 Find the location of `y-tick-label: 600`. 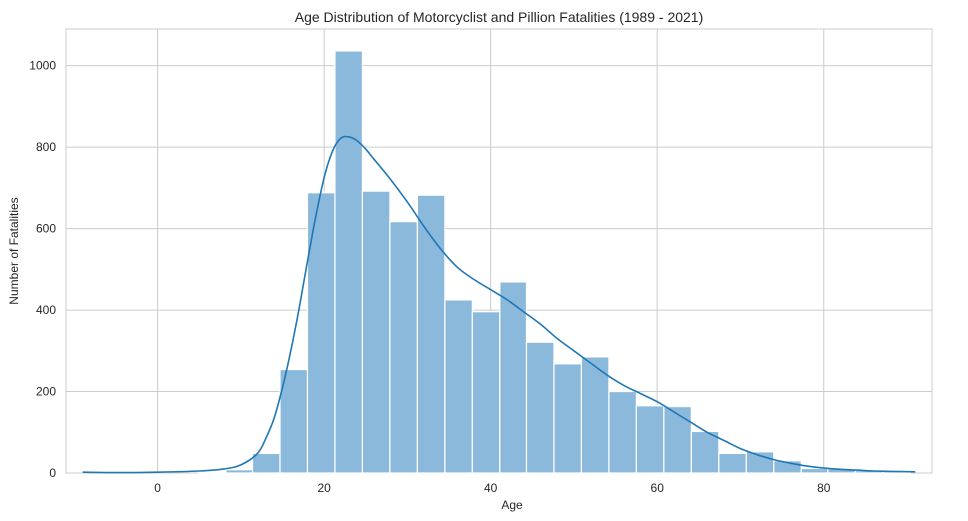

y-tick-label: 600 is located at coordinates (46, 229).